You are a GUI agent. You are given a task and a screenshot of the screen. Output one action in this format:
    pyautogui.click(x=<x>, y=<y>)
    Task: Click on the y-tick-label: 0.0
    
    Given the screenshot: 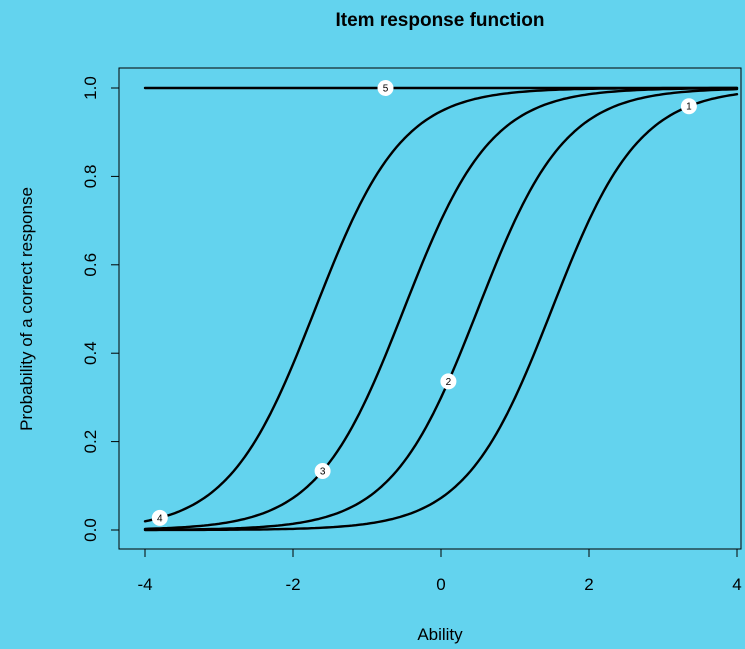 What is the action you would take?
    pyautogui.click(x=90, y=530)
    